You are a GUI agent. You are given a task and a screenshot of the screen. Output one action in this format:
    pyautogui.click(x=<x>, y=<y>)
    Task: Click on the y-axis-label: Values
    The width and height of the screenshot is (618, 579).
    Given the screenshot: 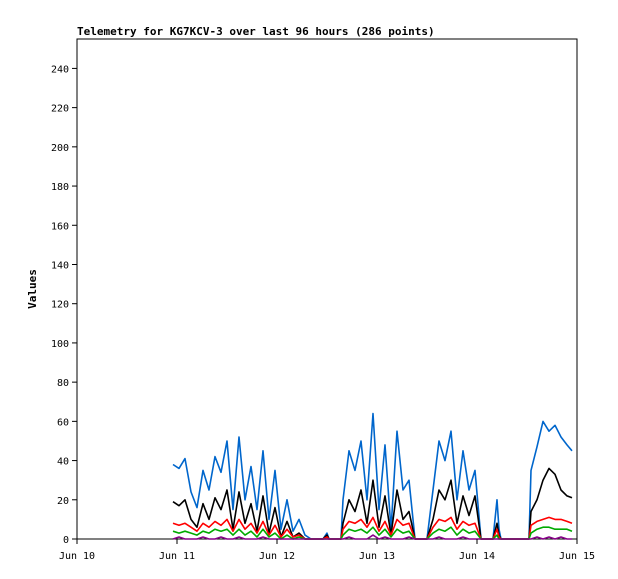 What is the action you would take?
    pyautogui.click(x=32, y=289)
    